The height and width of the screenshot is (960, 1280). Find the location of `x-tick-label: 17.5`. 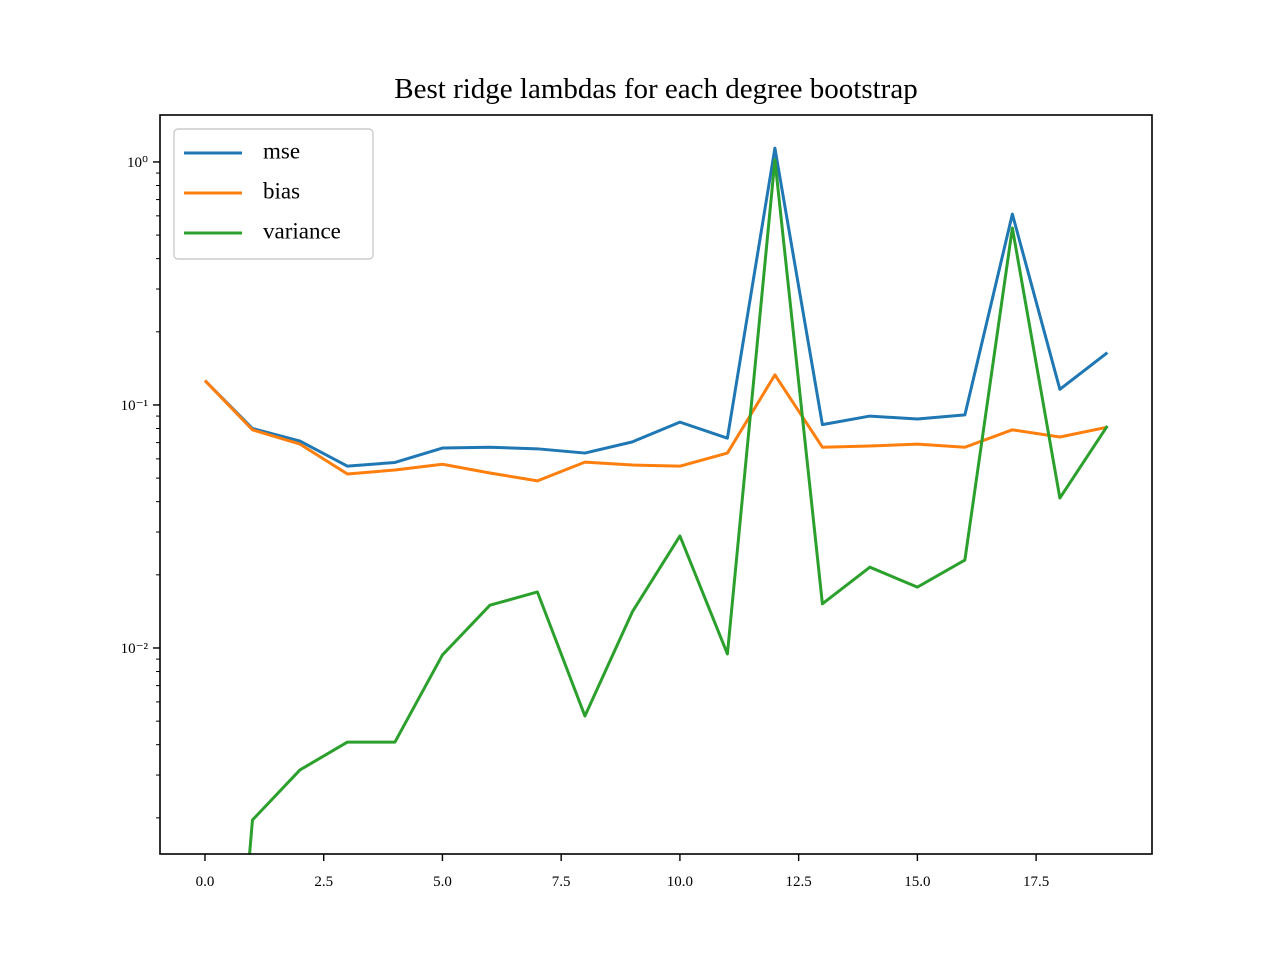

x-tick-label: 17.5 is located at coordinates (1036, 882).